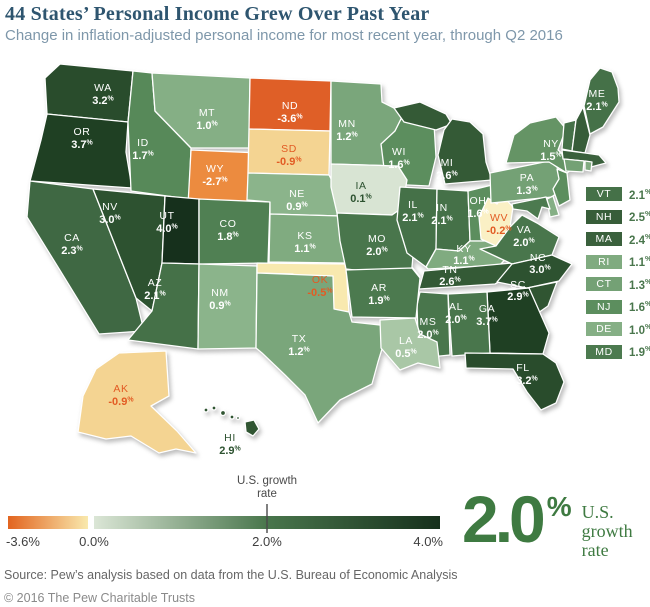 Image resolution: width=650 pixels, height=607 pixels. Describe the element at coordinates (361, 199) in the screenshot. I see `state-ia-value: 0.1%` at that location.